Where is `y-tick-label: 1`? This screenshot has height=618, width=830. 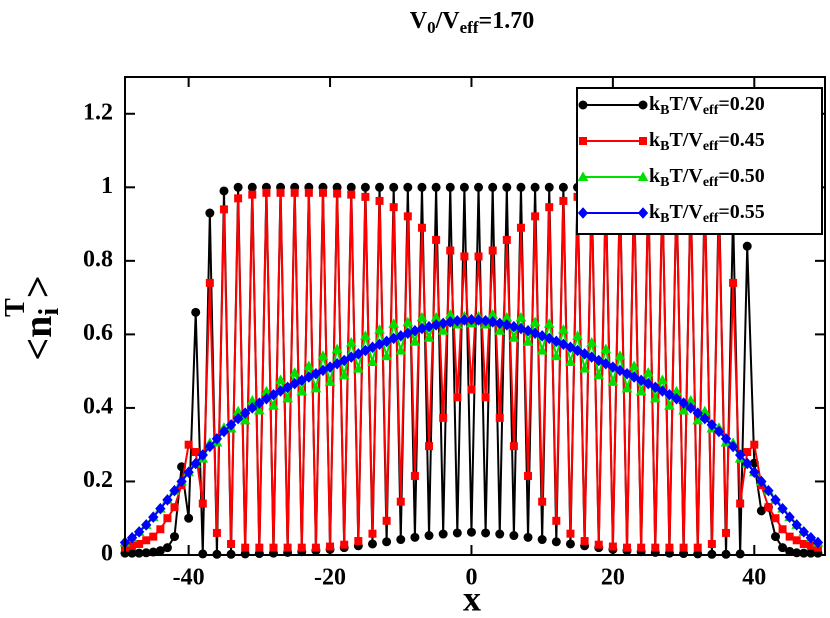 y-tick-label: 1 is located at coordinates (107, 186).